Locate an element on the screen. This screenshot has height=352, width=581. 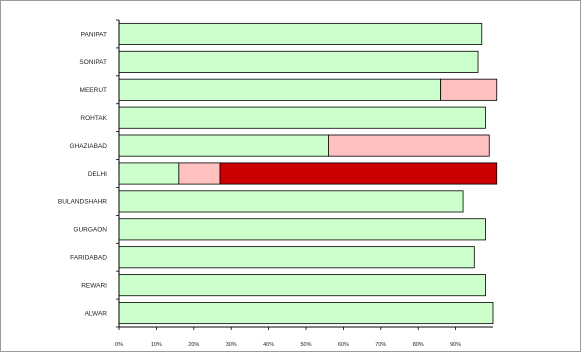
x-tick-label: 20% is located at coordinates (193, 345).